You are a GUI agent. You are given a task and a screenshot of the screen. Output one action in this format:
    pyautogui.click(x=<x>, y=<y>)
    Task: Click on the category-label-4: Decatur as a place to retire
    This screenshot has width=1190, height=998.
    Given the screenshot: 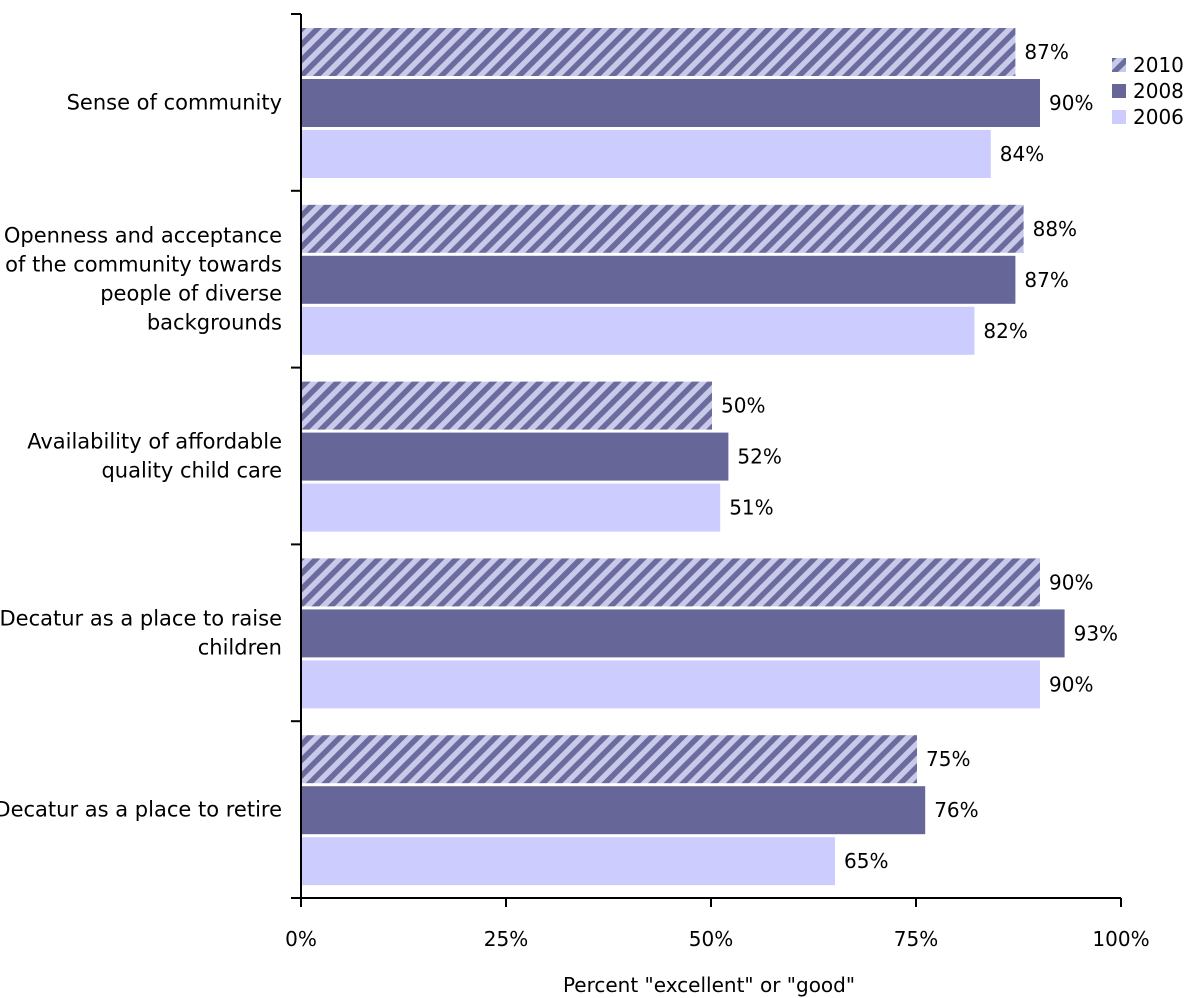 What is the action you would take?
    pyautogui.click(x=141, y=810)
    